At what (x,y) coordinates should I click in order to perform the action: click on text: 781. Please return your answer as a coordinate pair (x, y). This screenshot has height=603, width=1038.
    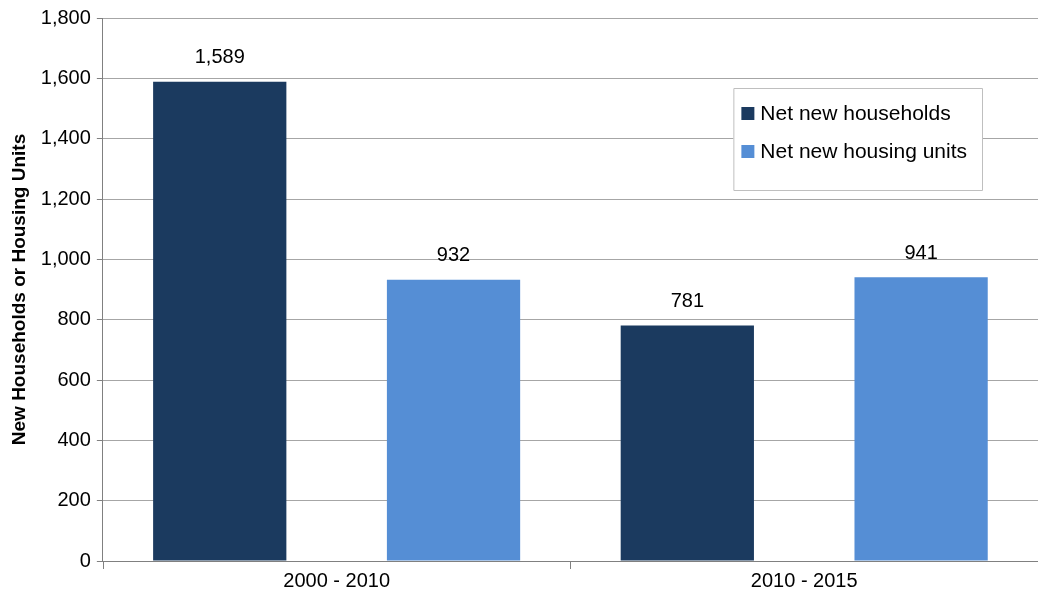
    Looking at the image, I should click on (687, 299).